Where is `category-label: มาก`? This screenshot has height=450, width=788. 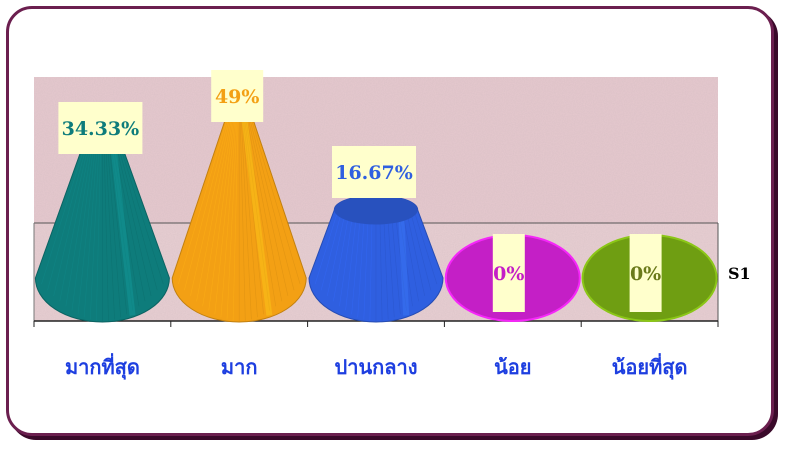
category-label: มาก is located at coordinates (239, 367).